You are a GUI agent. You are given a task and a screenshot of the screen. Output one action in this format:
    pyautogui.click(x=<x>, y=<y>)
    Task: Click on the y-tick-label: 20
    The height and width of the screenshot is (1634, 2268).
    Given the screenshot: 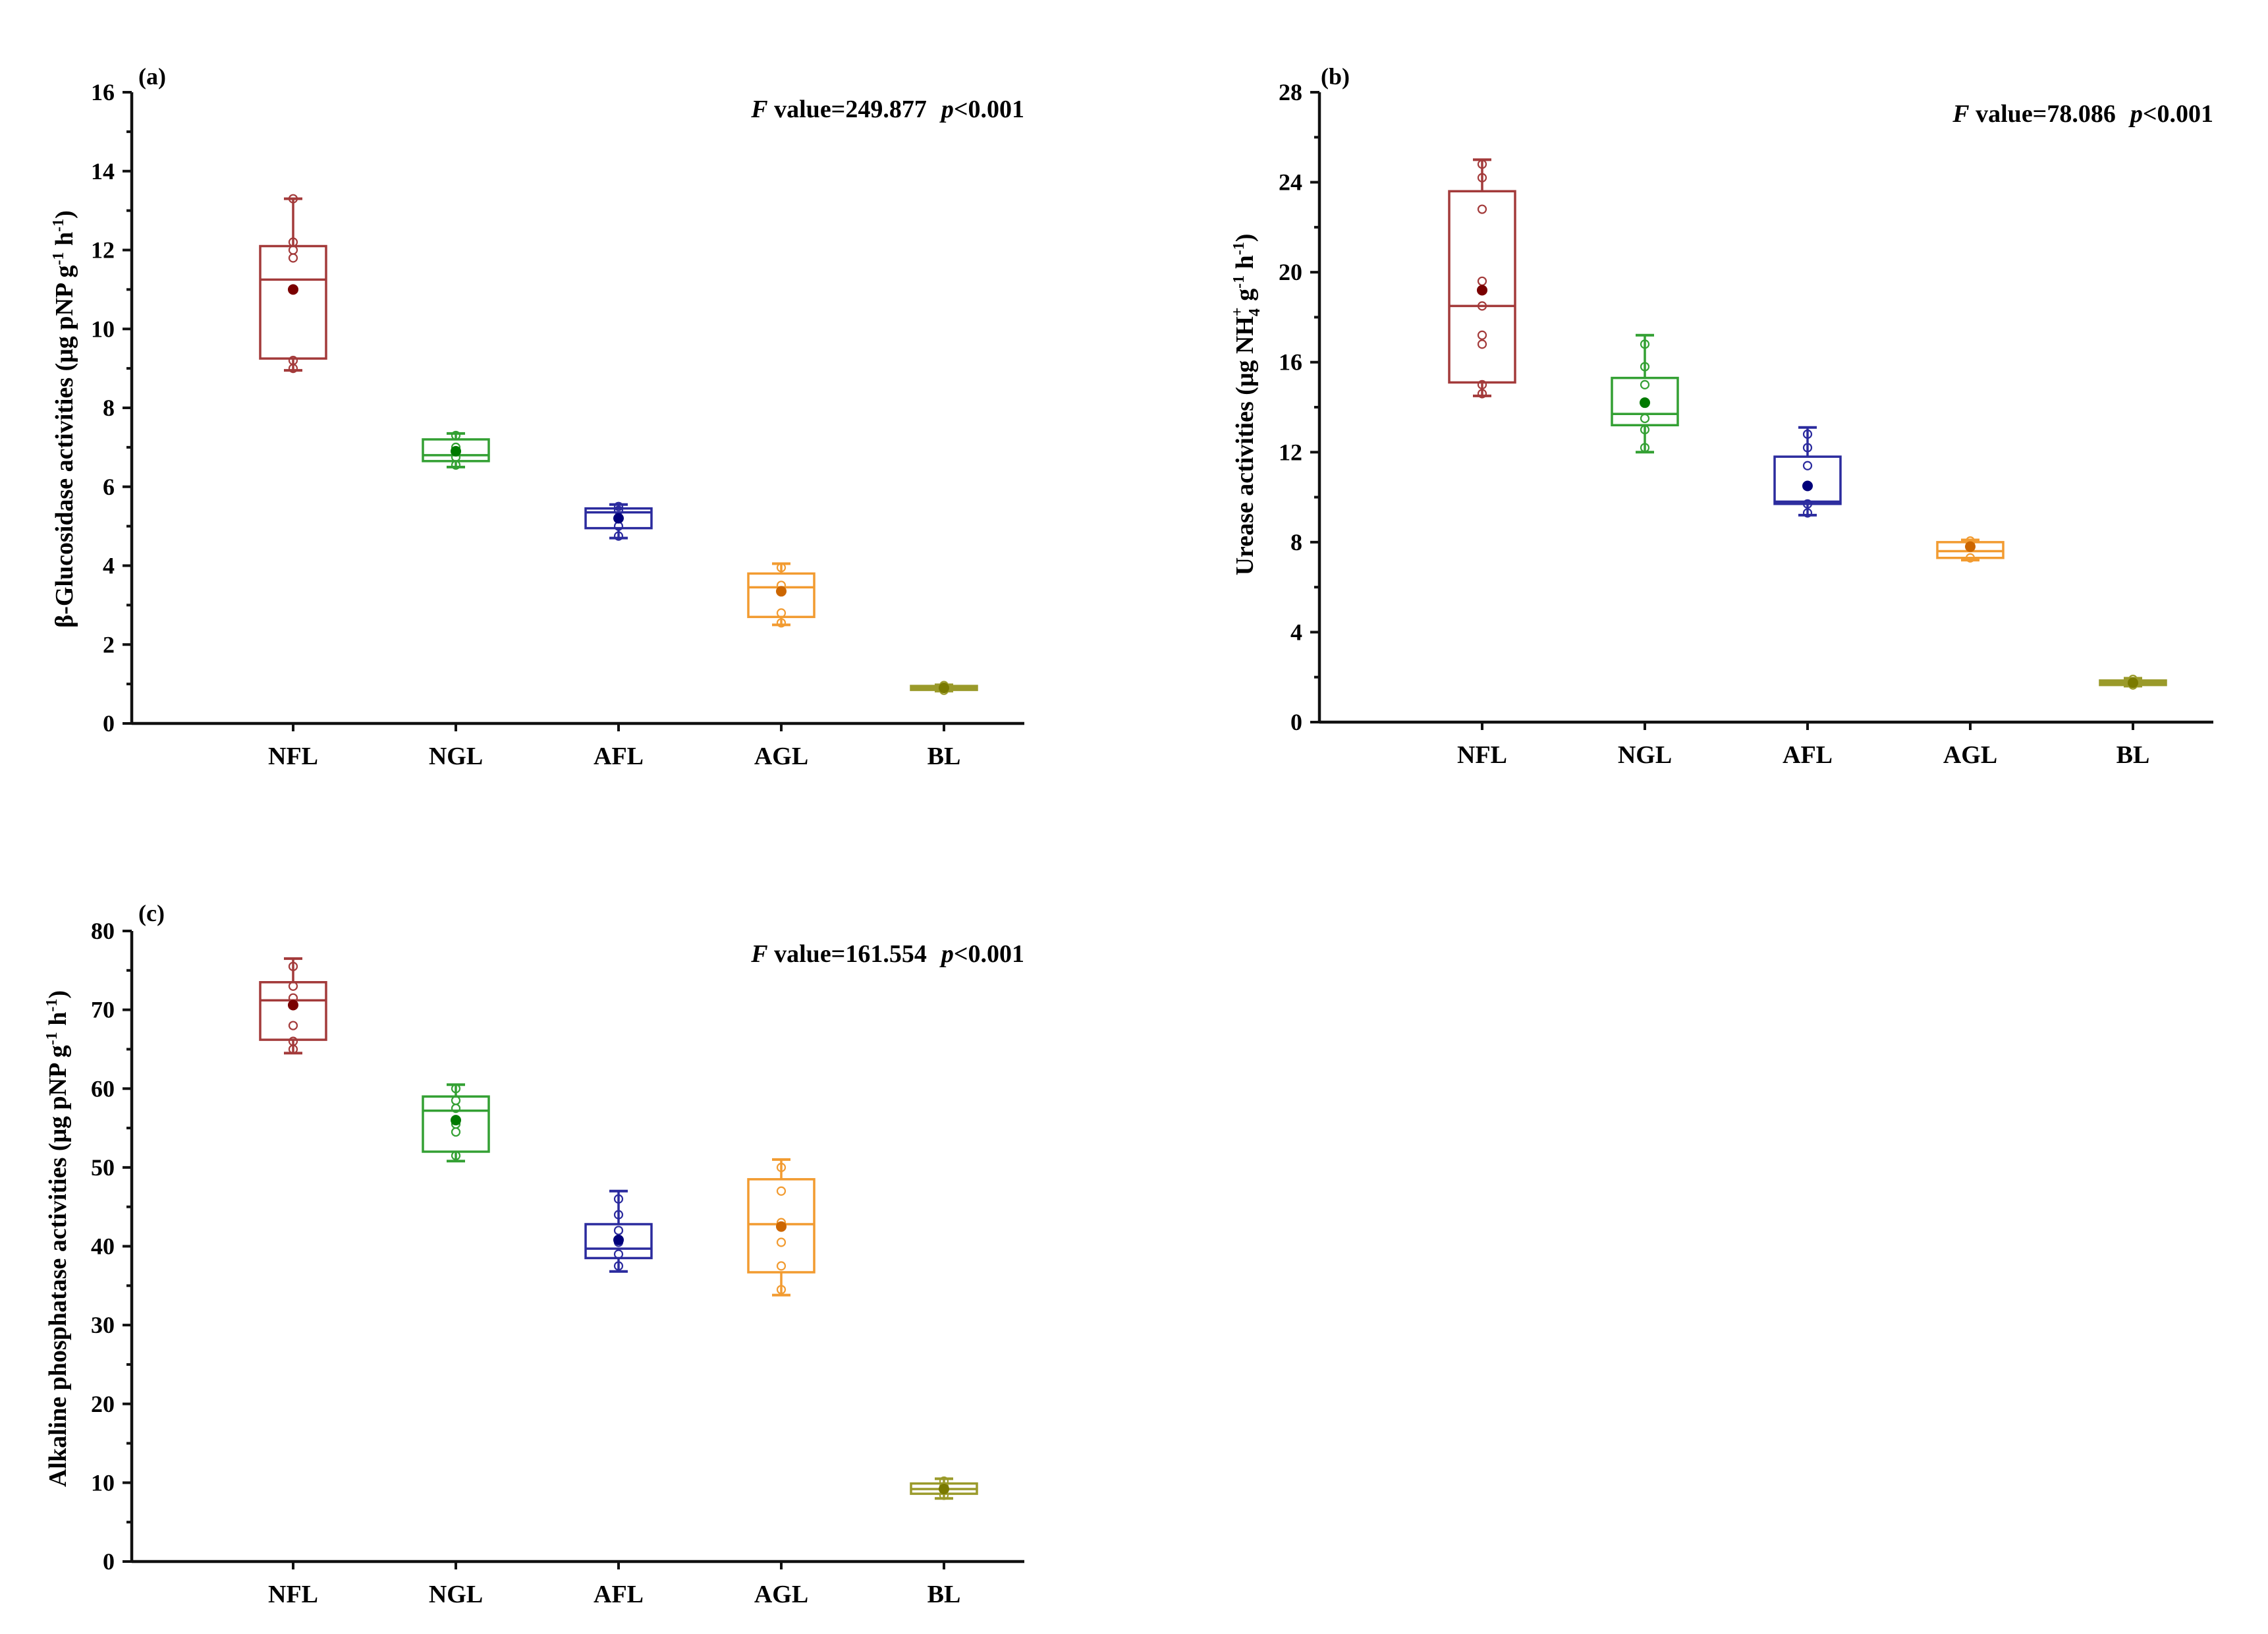 What is the action you would take?
    pyautogui.click(x=1290, y=272)
    